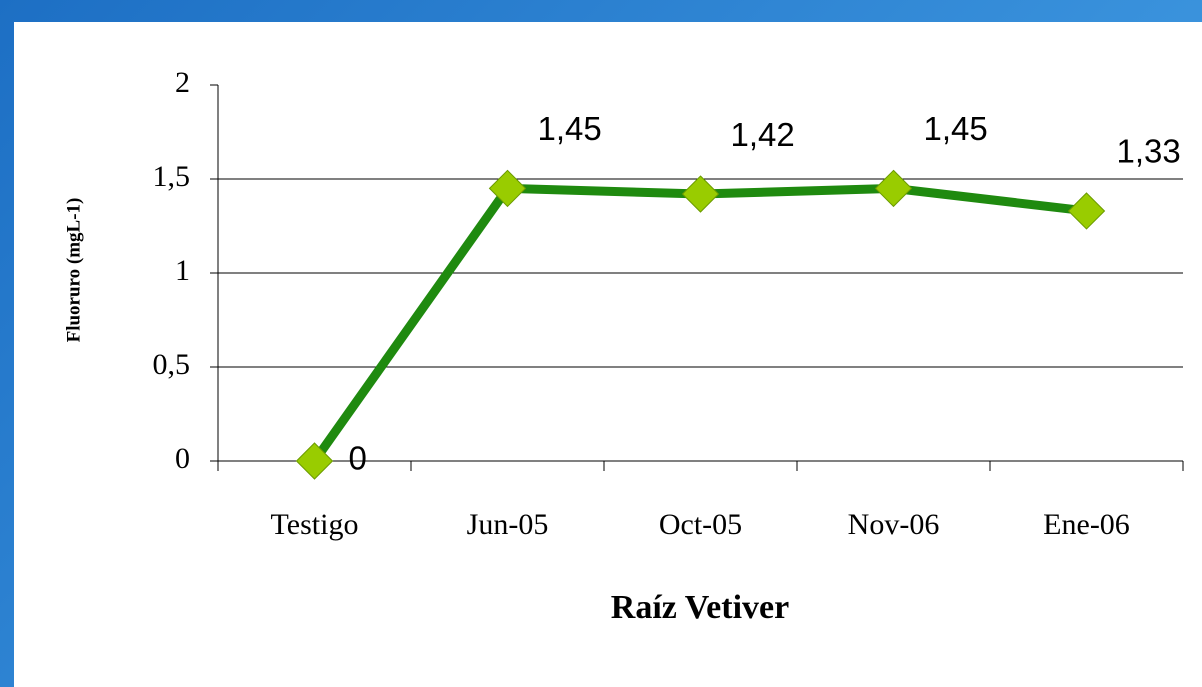  I want to click on x-tick-label: Testigo, so click(315, 524).